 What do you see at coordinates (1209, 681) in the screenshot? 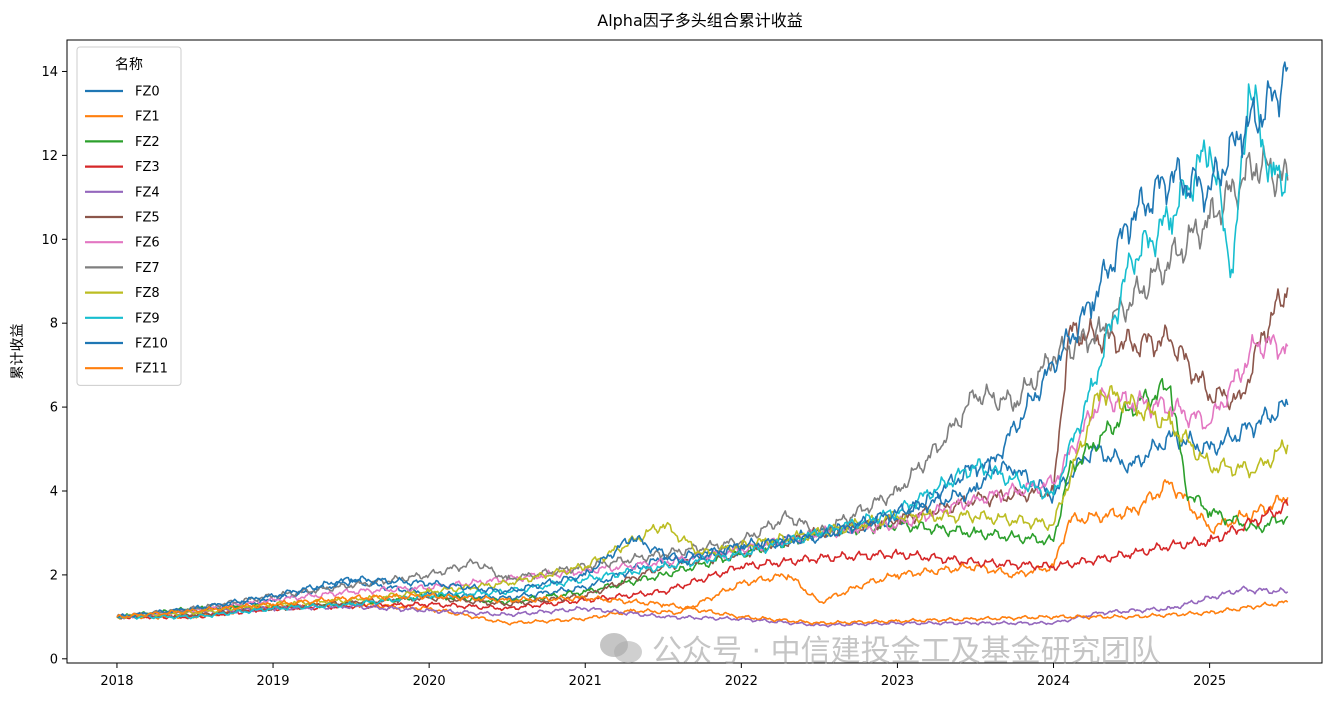
I see `x-tick-label: 2025` at bounding box center [1209, 681].